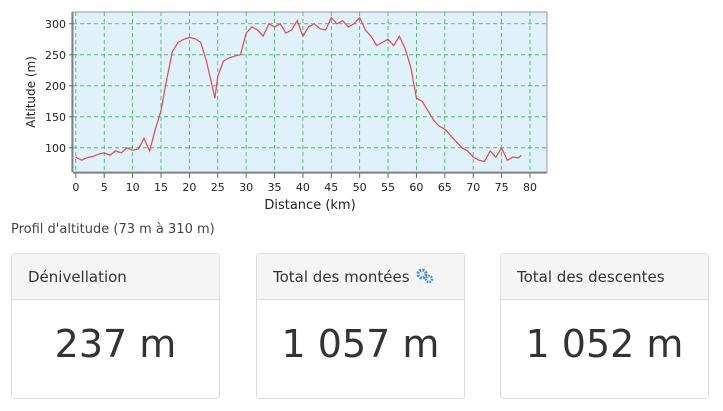  Describe the element at coordinates (309, 205) in the screenshot. I see `x-axis-label: Distance (km)` at that location.